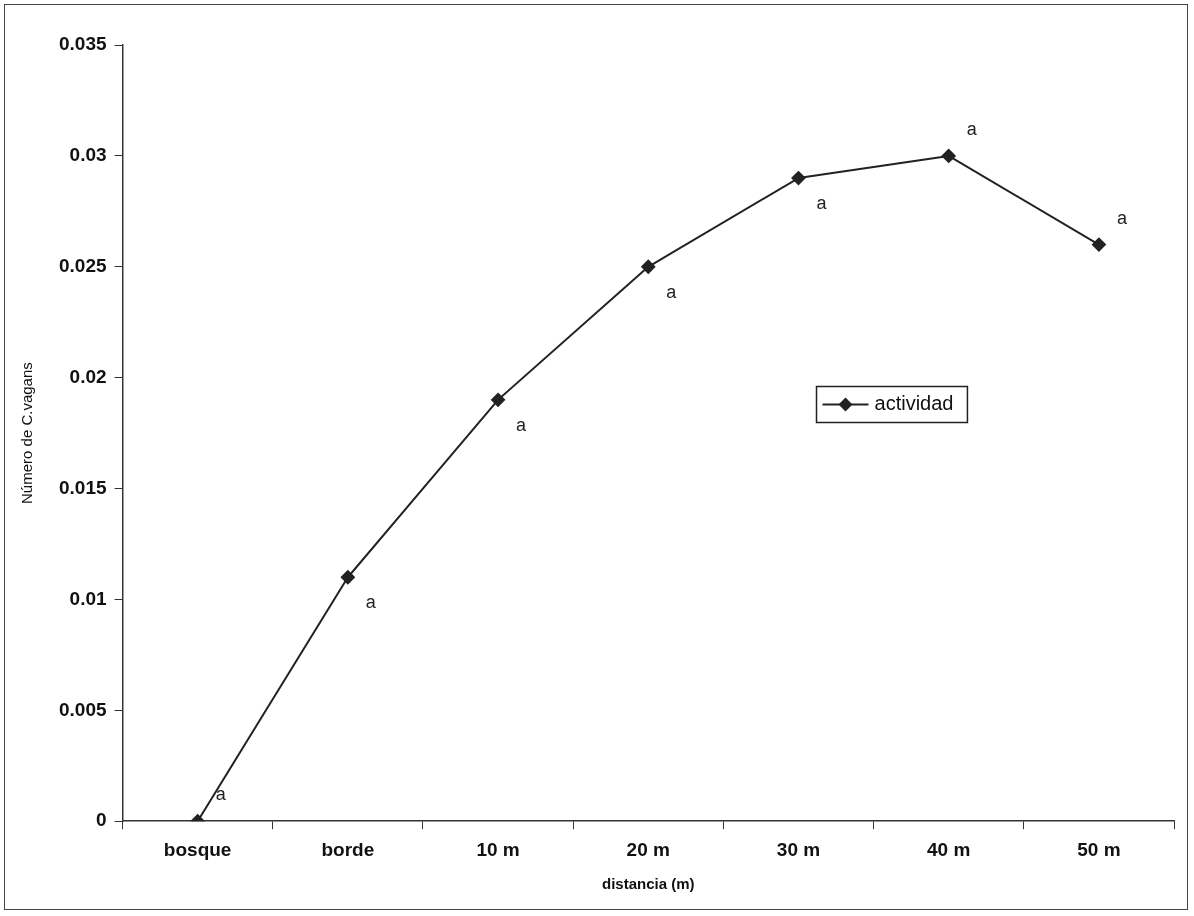 Image resolution: width=1194 pixels, height=916 pixels. What do you see at coordinates (27, 433) in the screenshot?
I see `y-axis-title: Número de C.vagans` at bounding box center [27, 433].